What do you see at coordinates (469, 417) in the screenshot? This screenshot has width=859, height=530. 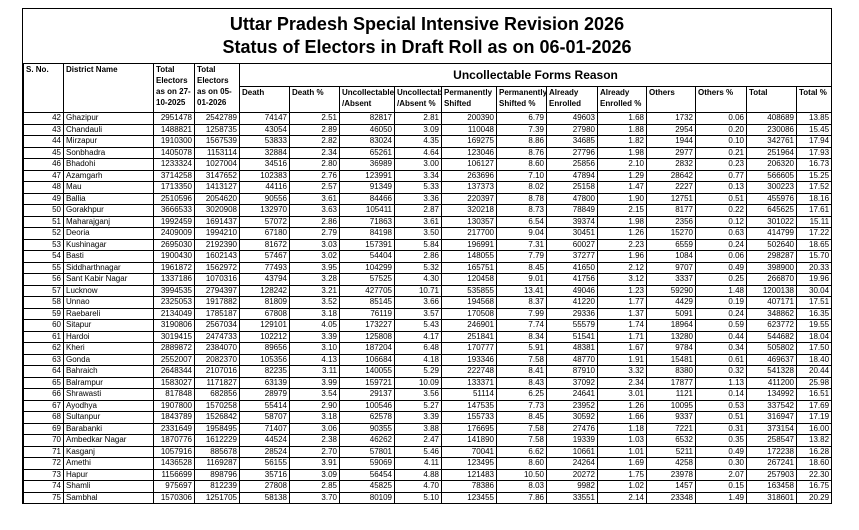 I see `cell: 155733` at bounding box center [469, 417].